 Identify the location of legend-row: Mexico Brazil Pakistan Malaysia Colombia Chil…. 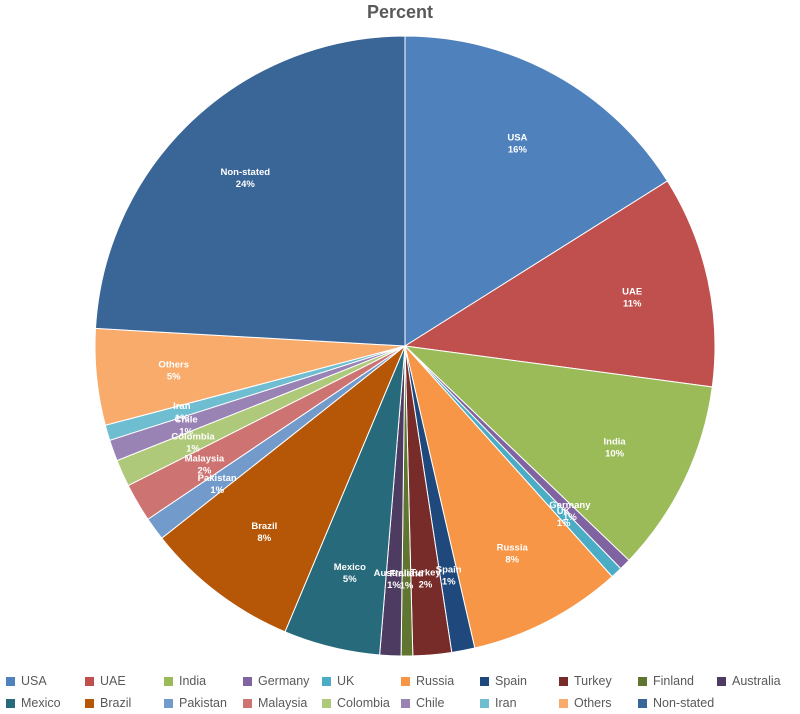
(402, 703).